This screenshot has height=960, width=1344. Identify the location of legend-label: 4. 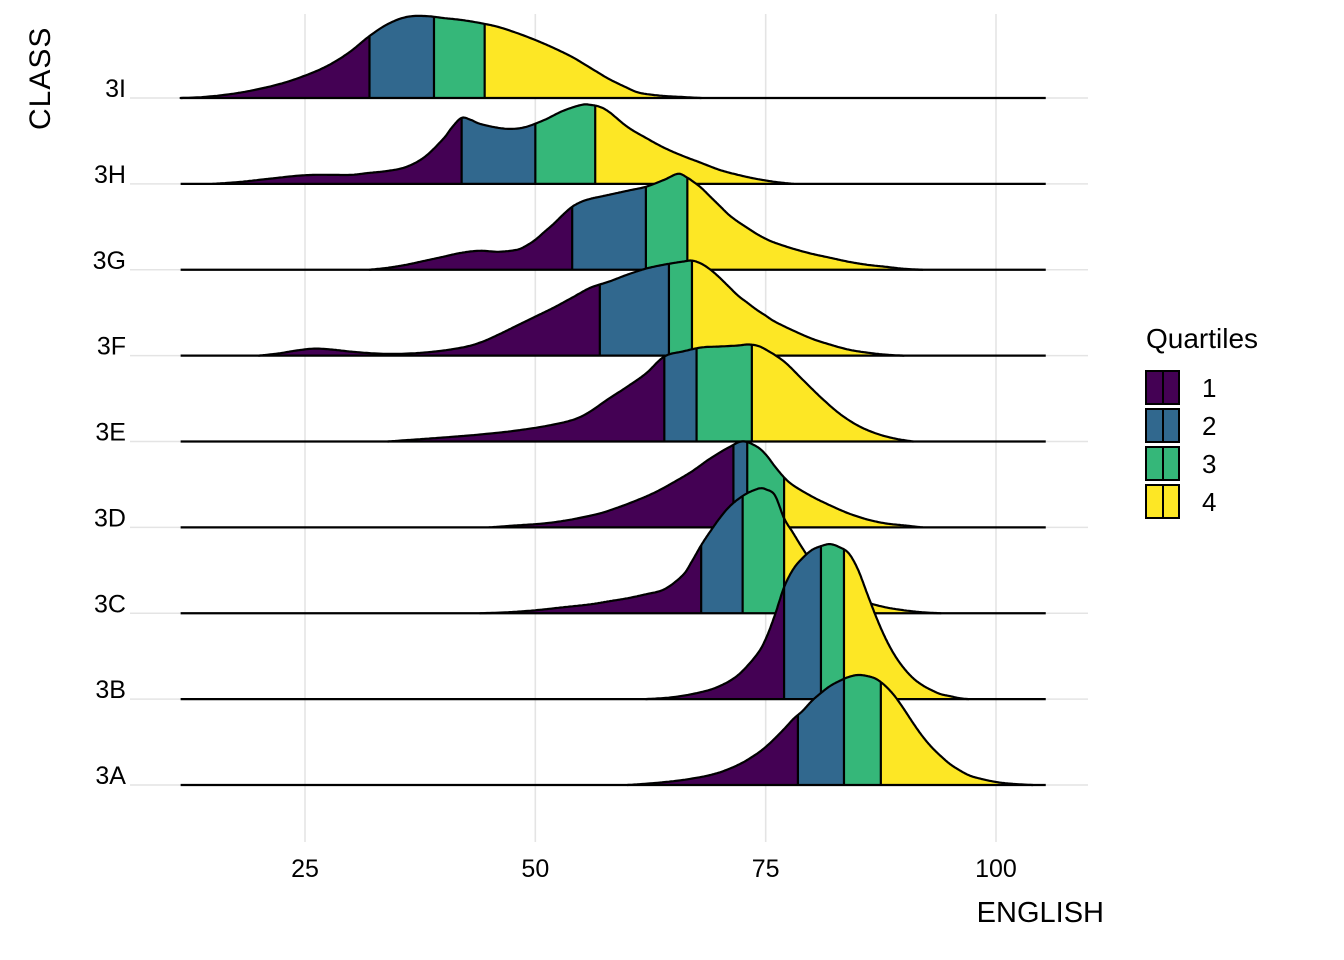
(1209, 501).